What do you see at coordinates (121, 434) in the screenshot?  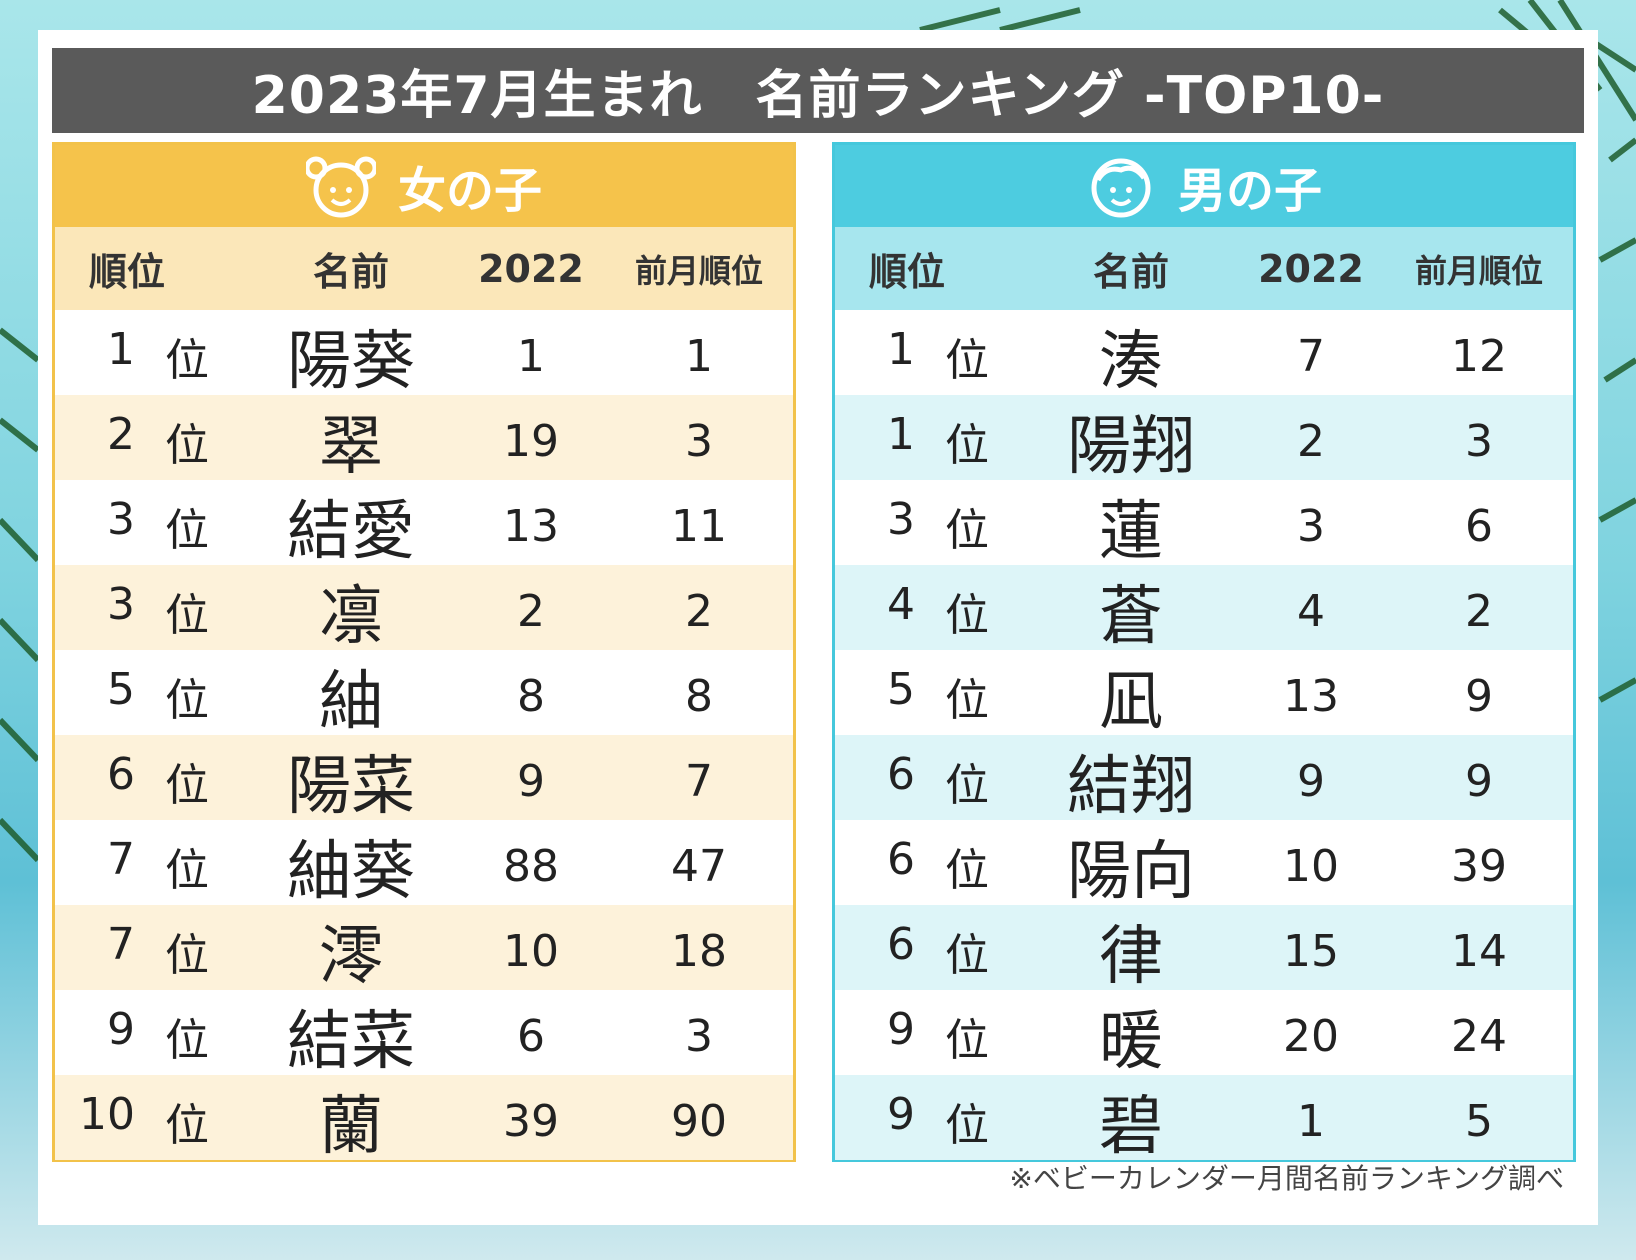 I see `rank-number: 2` at bounding box center [121, 434].